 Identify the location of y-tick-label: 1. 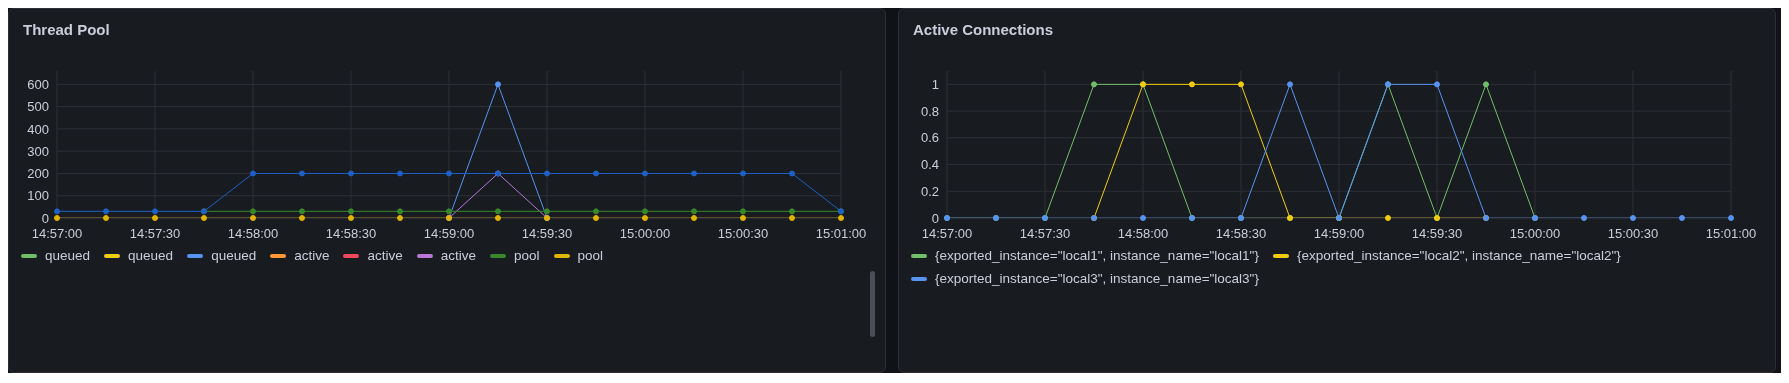
(935, 84).